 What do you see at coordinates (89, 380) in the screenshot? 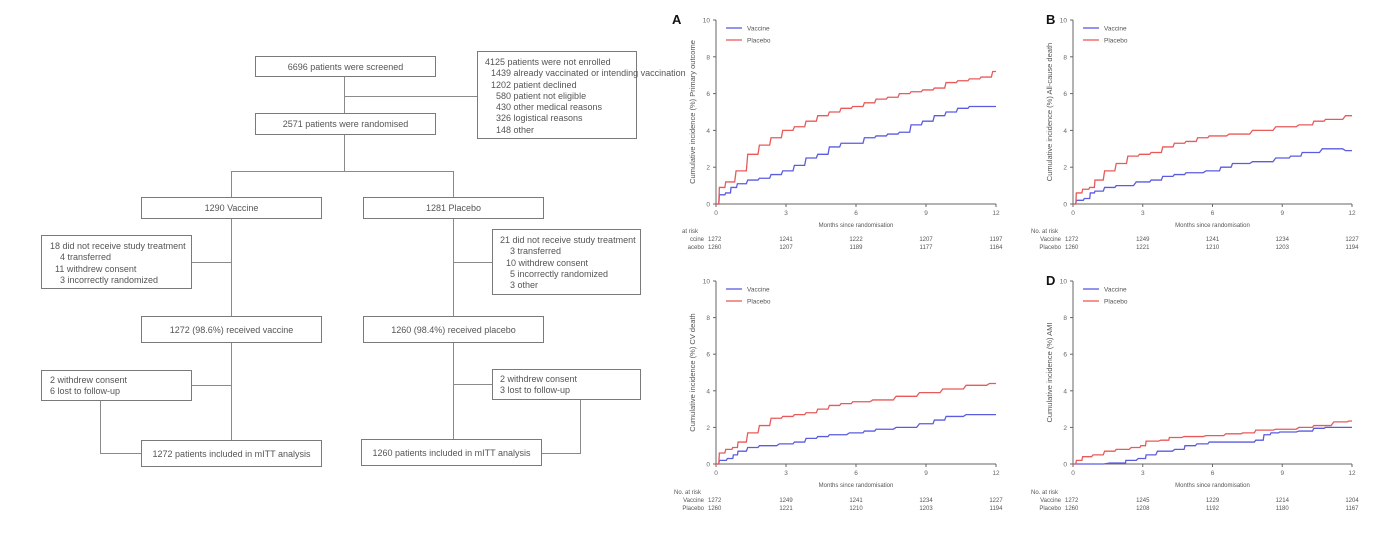
I see `vaccine-lost-item: 2 withdrew consent` at bounding box center [89, 380].